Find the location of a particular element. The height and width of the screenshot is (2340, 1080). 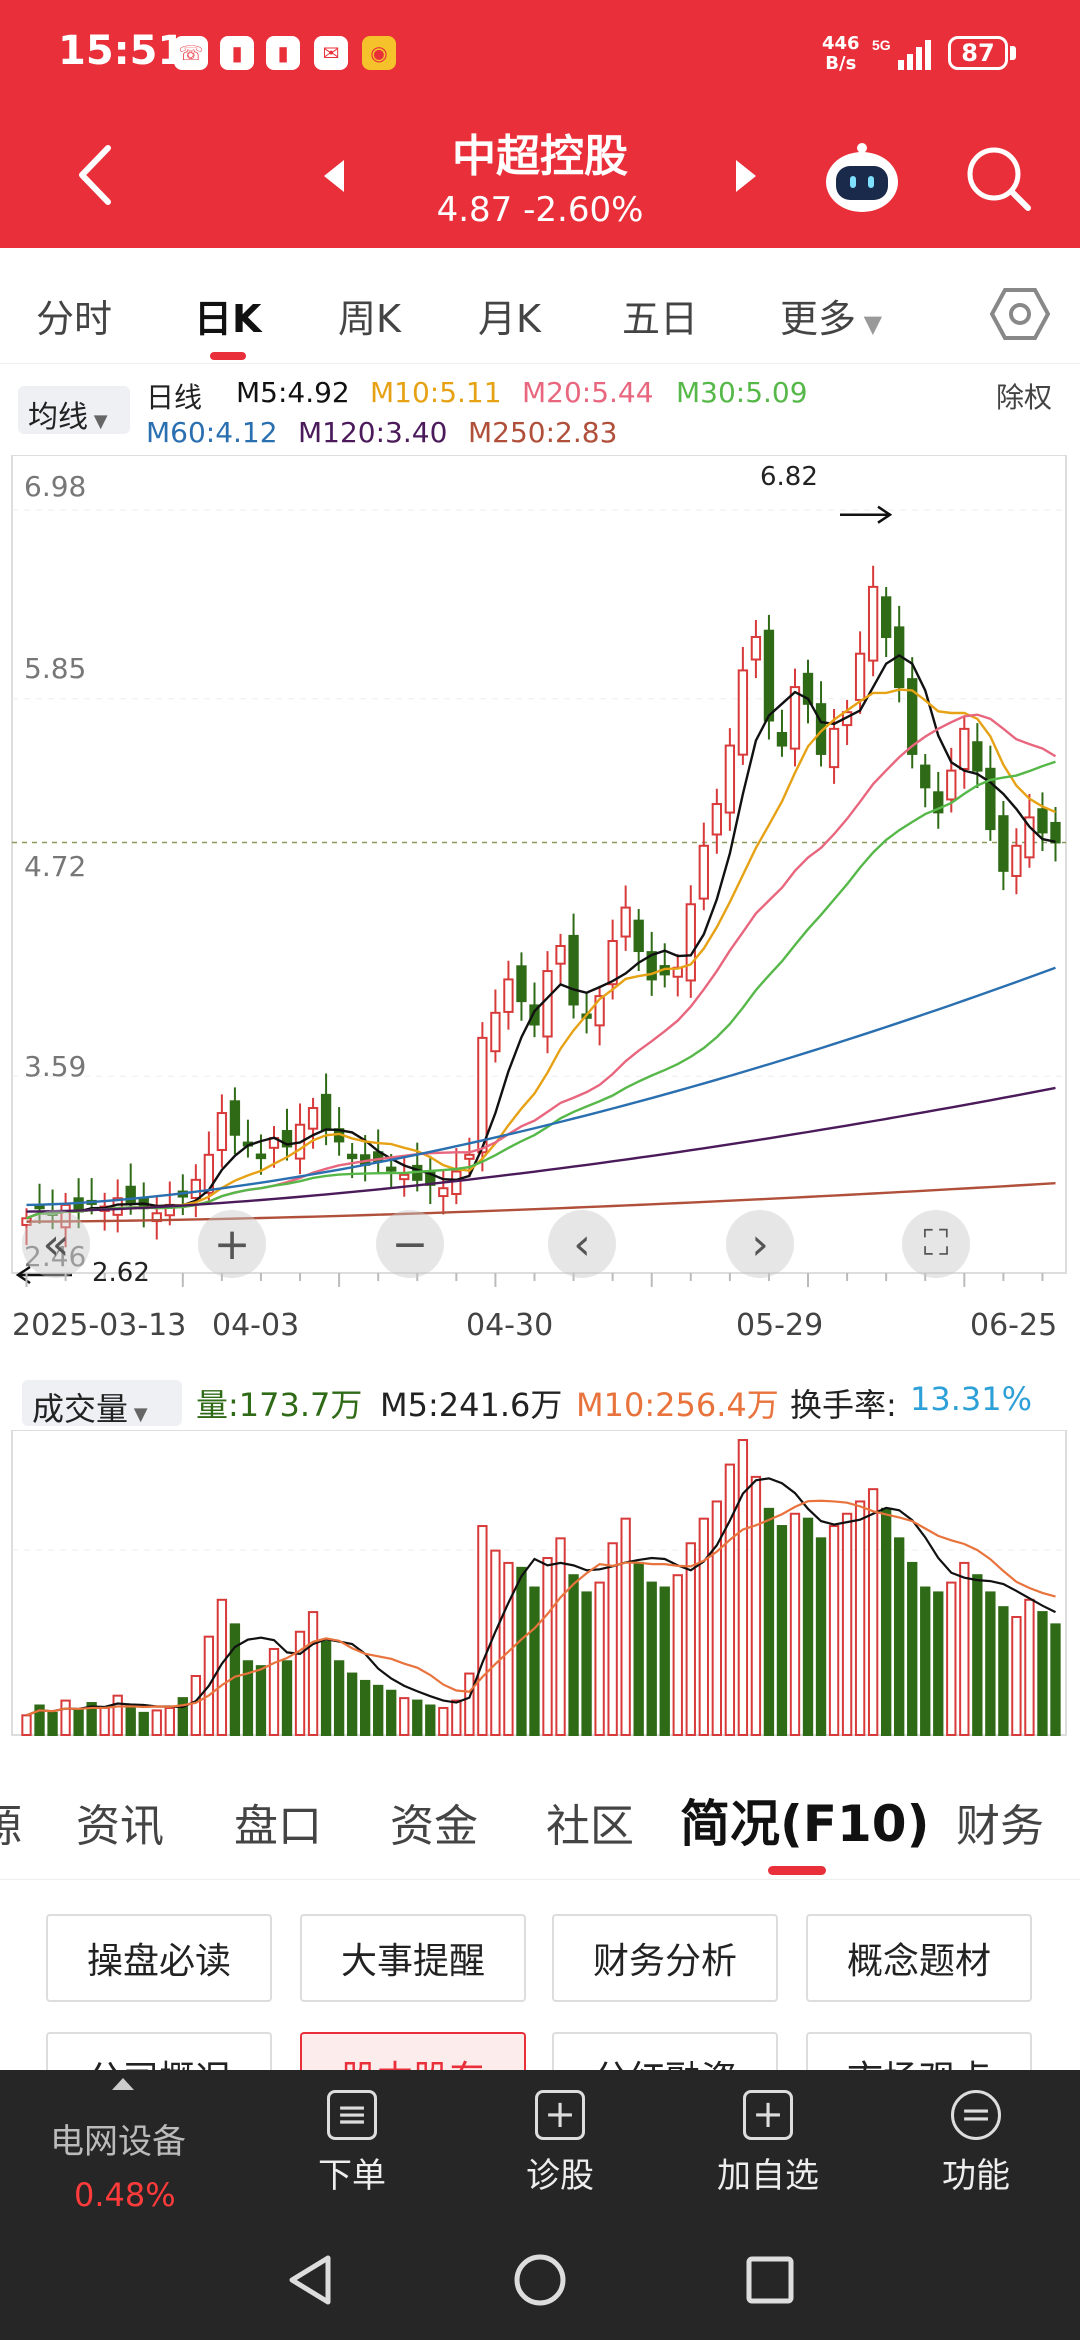

tab-partial: 源 is located at coordinates (11, 1822).